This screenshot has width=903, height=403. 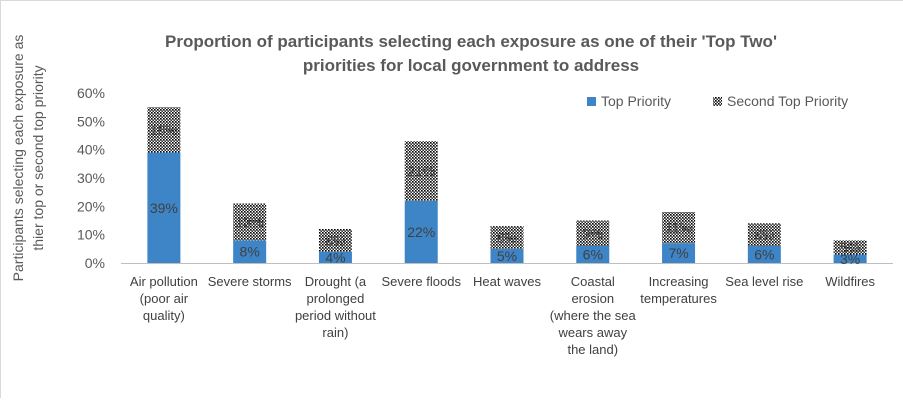 What do you see at coordinates (678, 290) in the screenshot?
I see `category-label: Increasing temperatures` at bounding box center [678, 290].